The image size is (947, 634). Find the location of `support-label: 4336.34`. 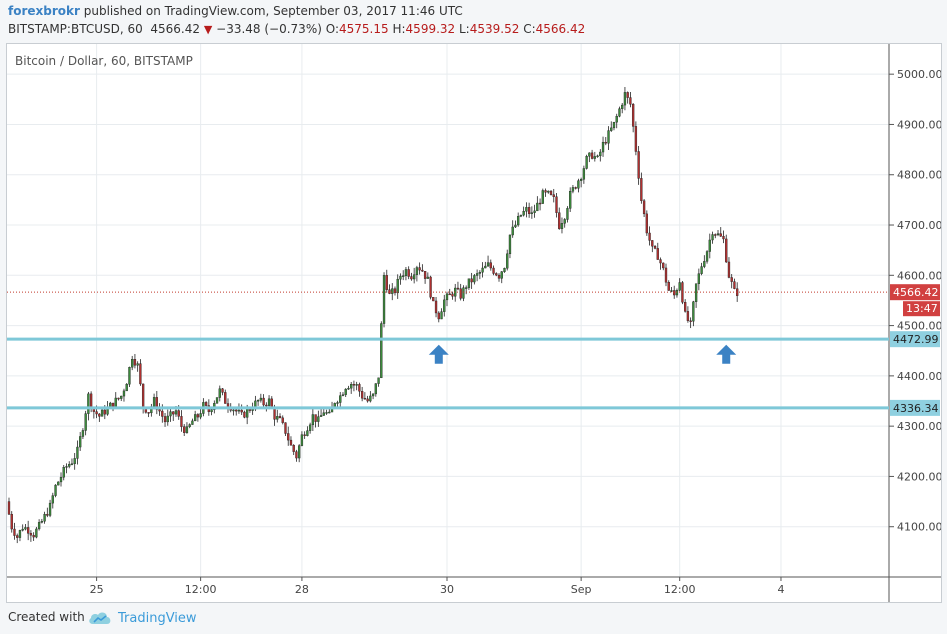

support-label: 4336.34 is located at coordinates (916, 408).